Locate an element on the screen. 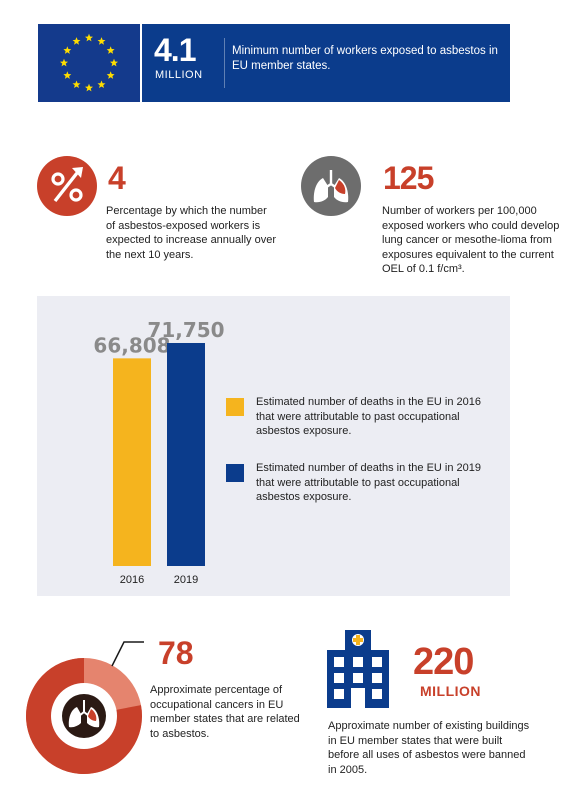 The image size is (577, 797). growth-value: 4 is located at coordinates (117, 178).